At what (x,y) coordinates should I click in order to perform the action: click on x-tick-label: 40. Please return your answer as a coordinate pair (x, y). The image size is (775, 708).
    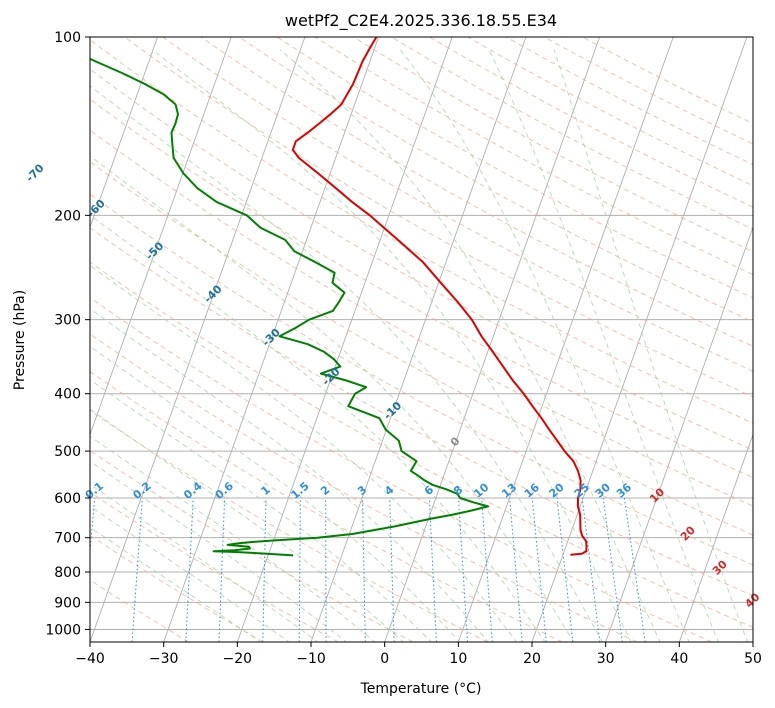
    Looking at the image, I should click on (679, 659).